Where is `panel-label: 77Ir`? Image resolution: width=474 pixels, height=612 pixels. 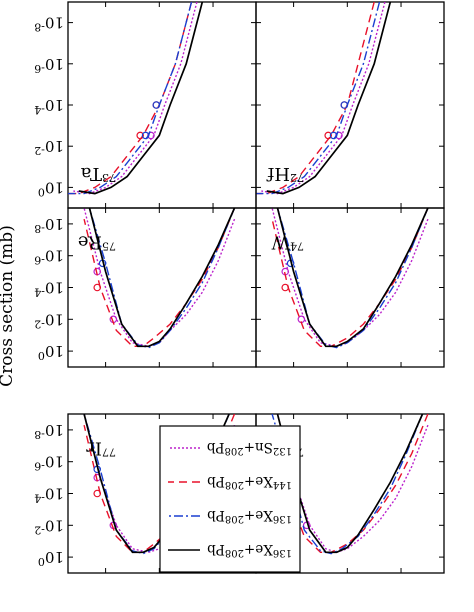
panel-label: 77Ir is located at coordinates (101, 448).